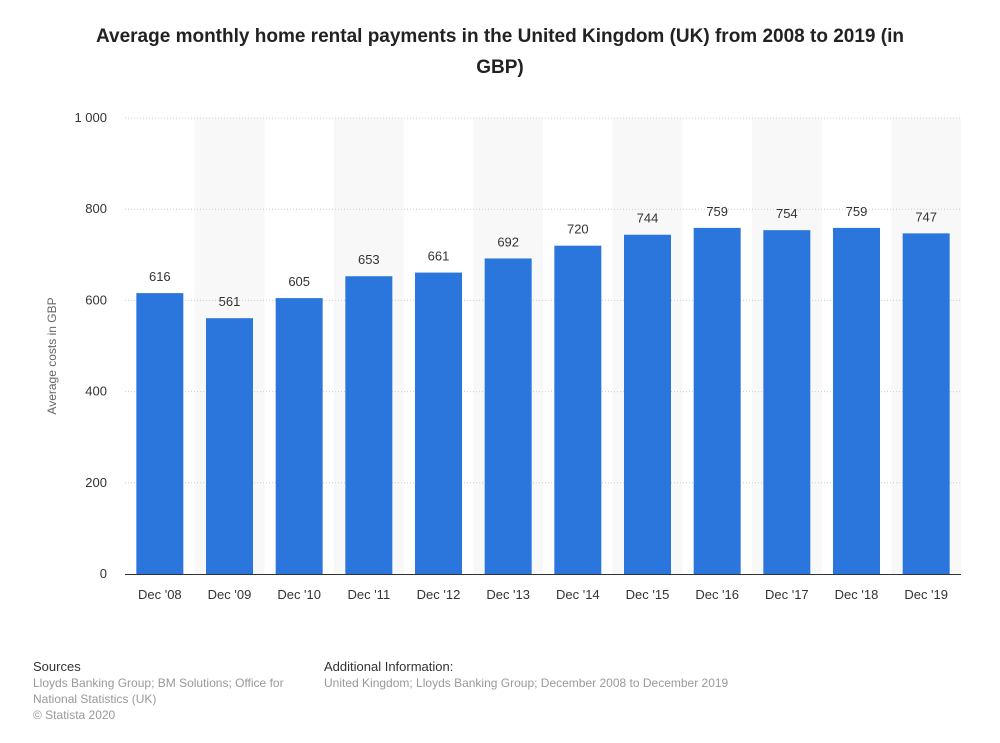 Image resolution: width=1000 pixels, height=743 pixels. I want to click on additional-info-heading: Additional Information:, so click(389, 666).